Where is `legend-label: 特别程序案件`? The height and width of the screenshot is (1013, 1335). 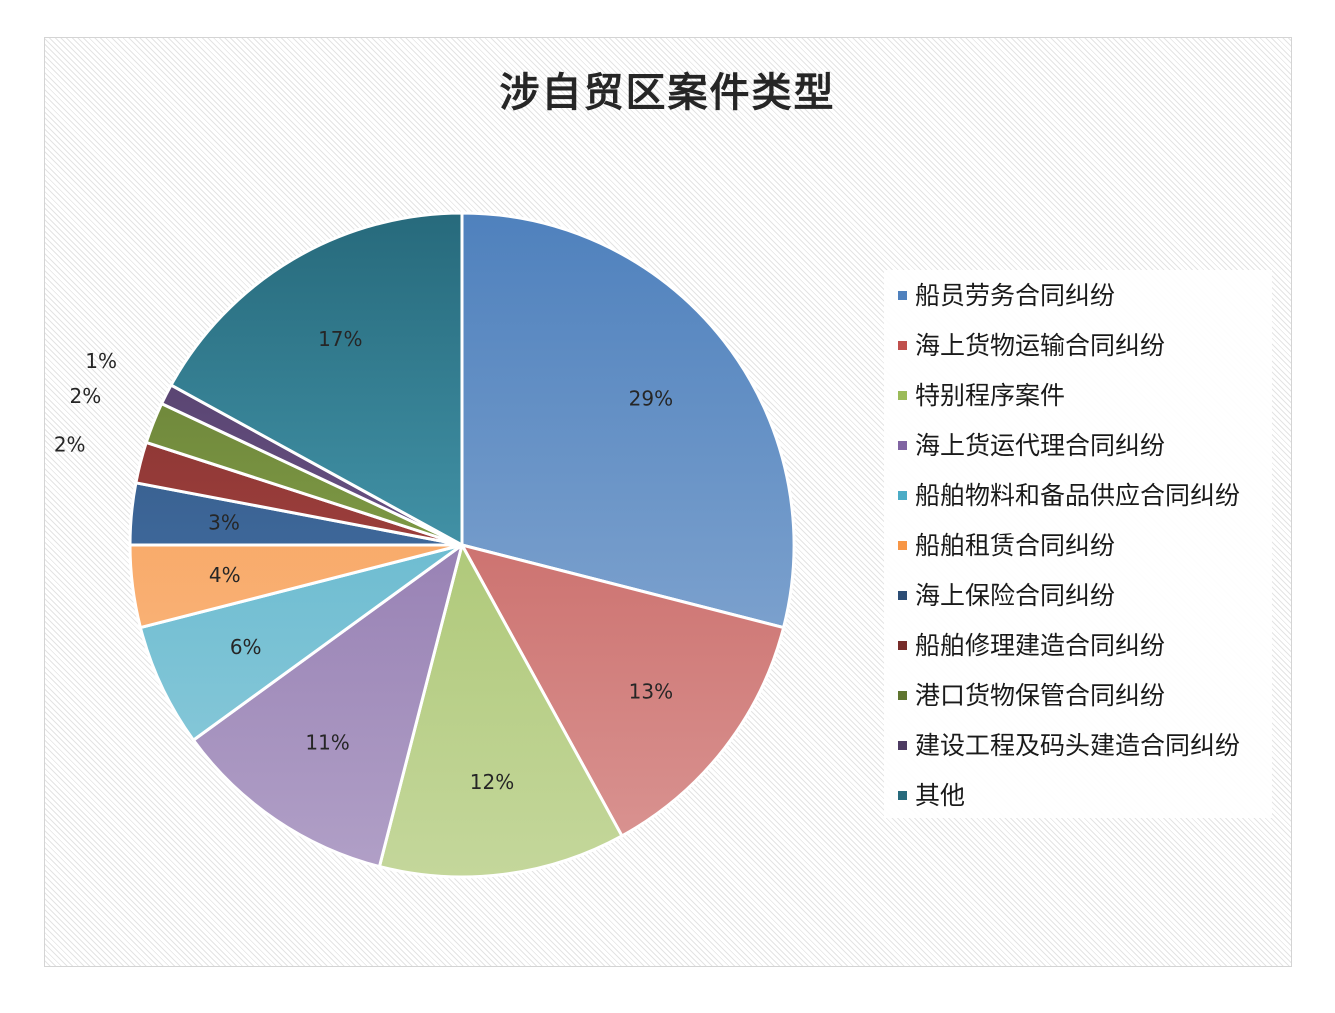
legend-label: 特别程序案件 is located at coordinates (990, 395).